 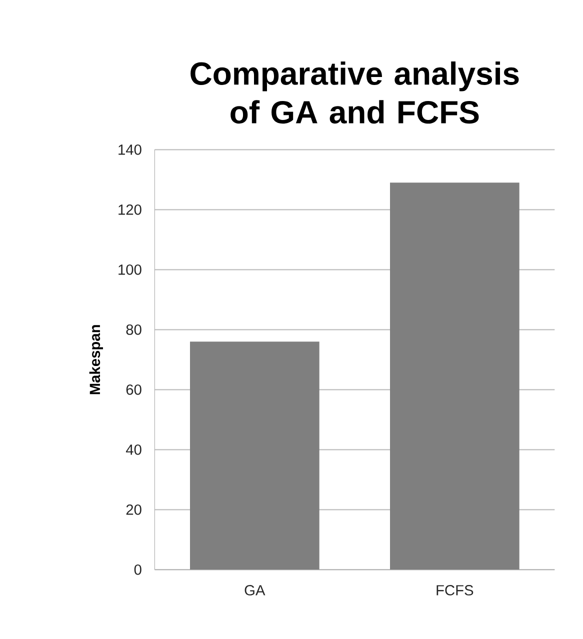 What do you see at coordinates (96, 359) in the screenshot?
I see `y-axis-title: Makespan` at bounding box center [96, 359].